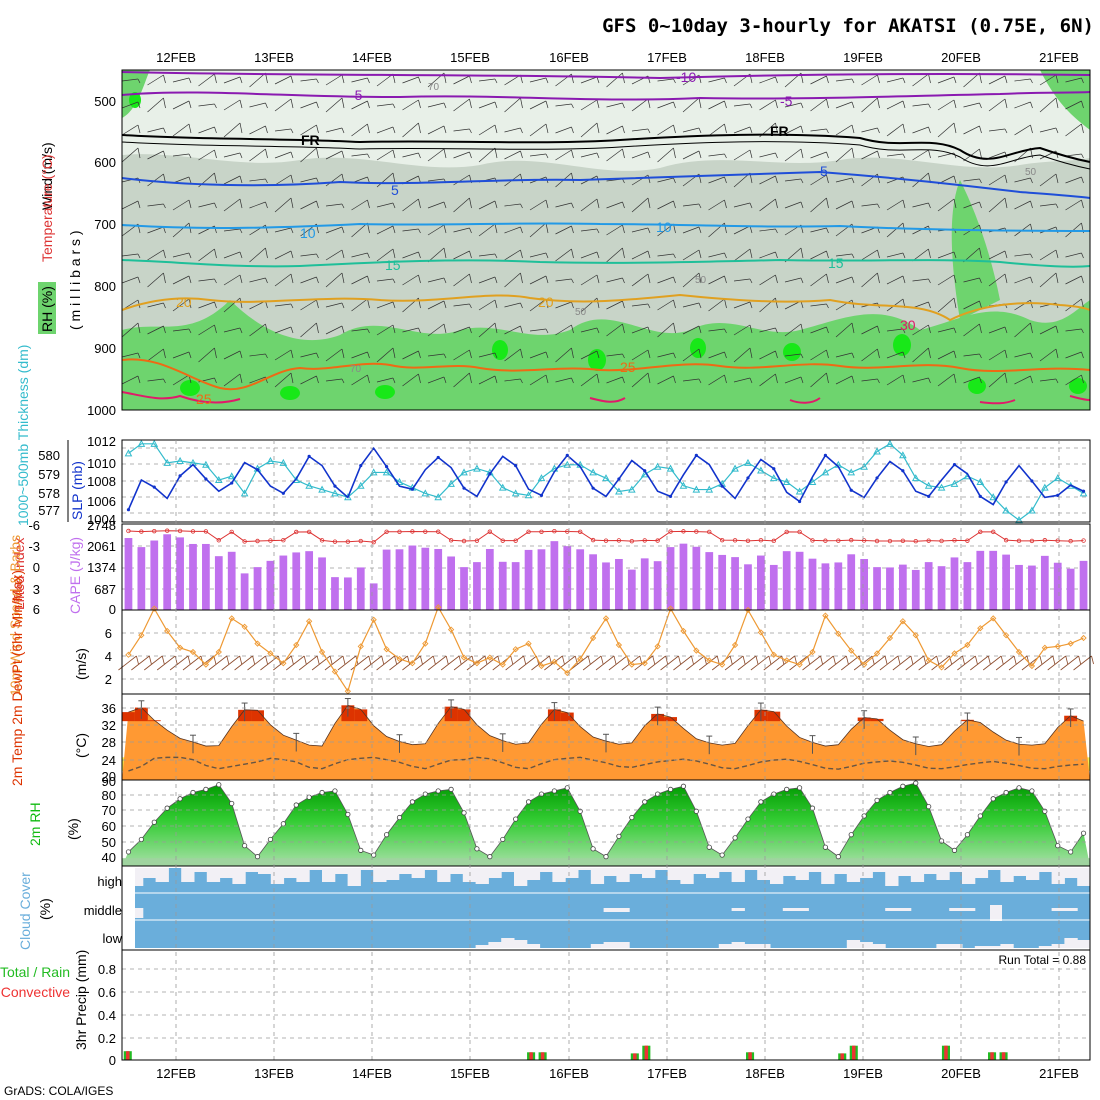 The height and width of the screenshot is (1100, 1100). What do you see at coordinates (606, 481) in the screenshot?
I see `thickness-series` at bounding box center [606, 481].